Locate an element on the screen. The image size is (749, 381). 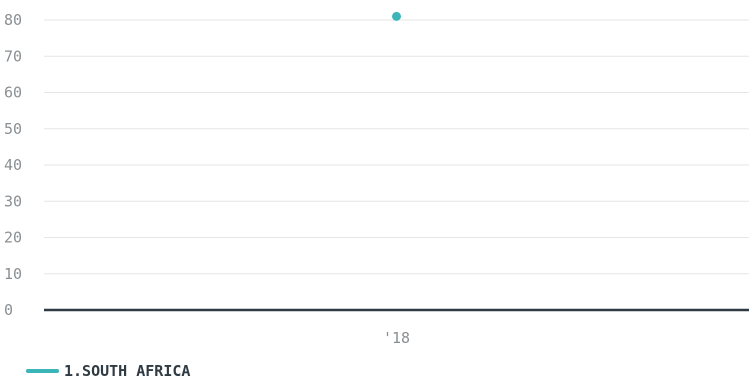
y-tick-label: 30 is located at coordinates (13, 201).